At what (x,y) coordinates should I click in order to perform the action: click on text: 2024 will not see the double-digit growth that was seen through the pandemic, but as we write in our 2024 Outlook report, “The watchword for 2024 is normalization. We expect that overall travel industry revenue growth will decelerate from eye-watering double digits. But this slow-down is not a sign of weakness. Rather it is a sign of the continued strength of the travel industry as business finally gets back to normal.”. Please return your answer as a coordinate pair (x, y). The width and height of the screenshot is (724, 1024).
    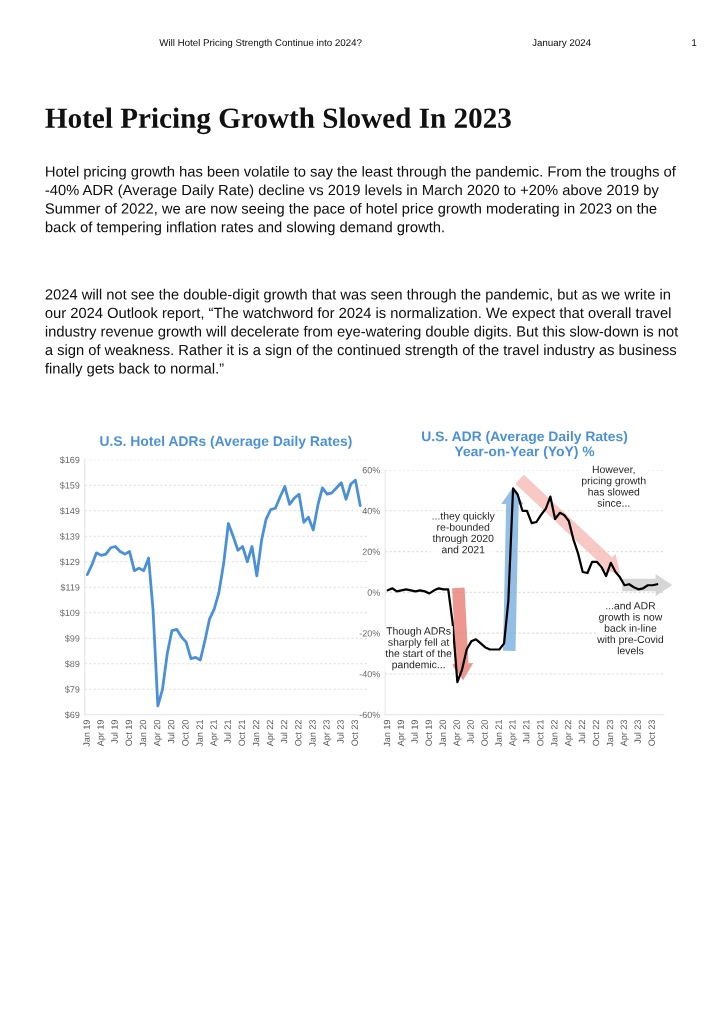
    Looking at the image, I should click on (362, 332).